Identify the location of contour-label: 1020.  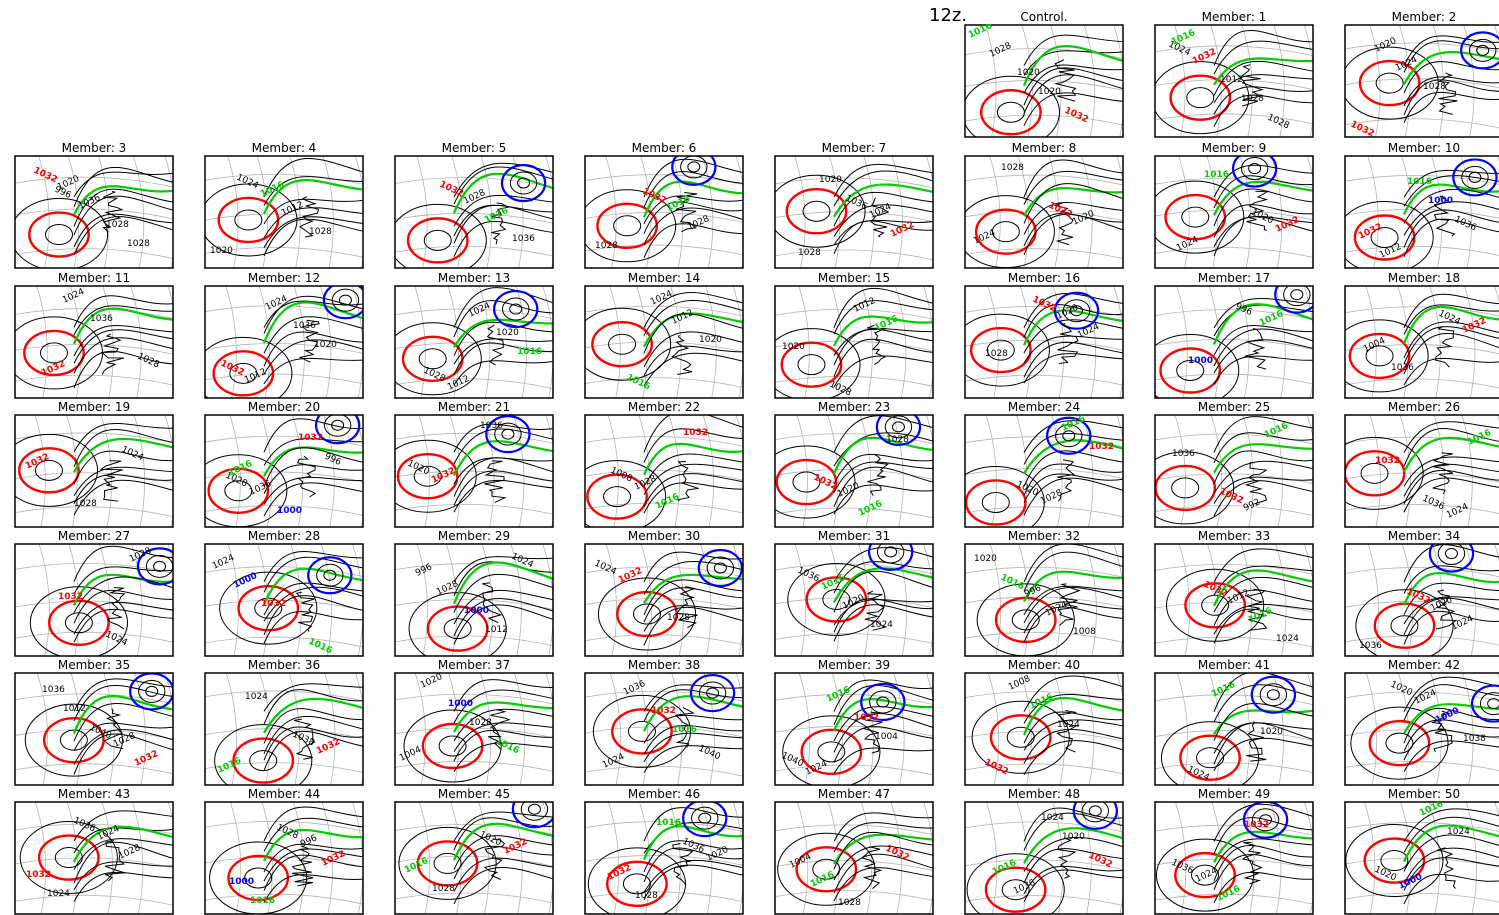
(830, 180).